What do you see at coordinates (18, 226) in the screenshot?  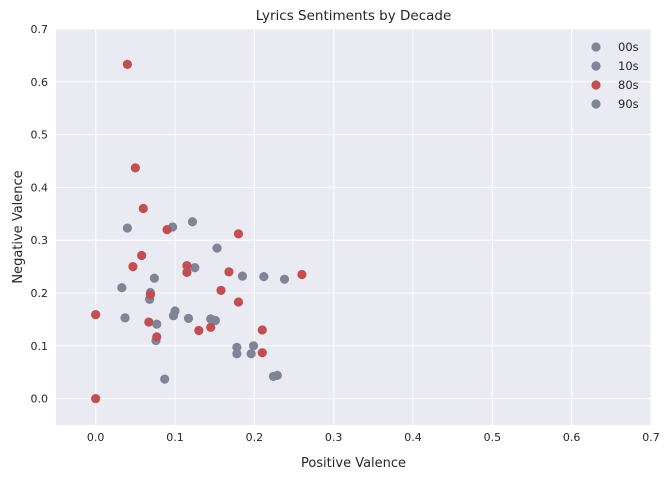 I see `y-axis-label: Negative Valence` at bounding box center [18, 226].